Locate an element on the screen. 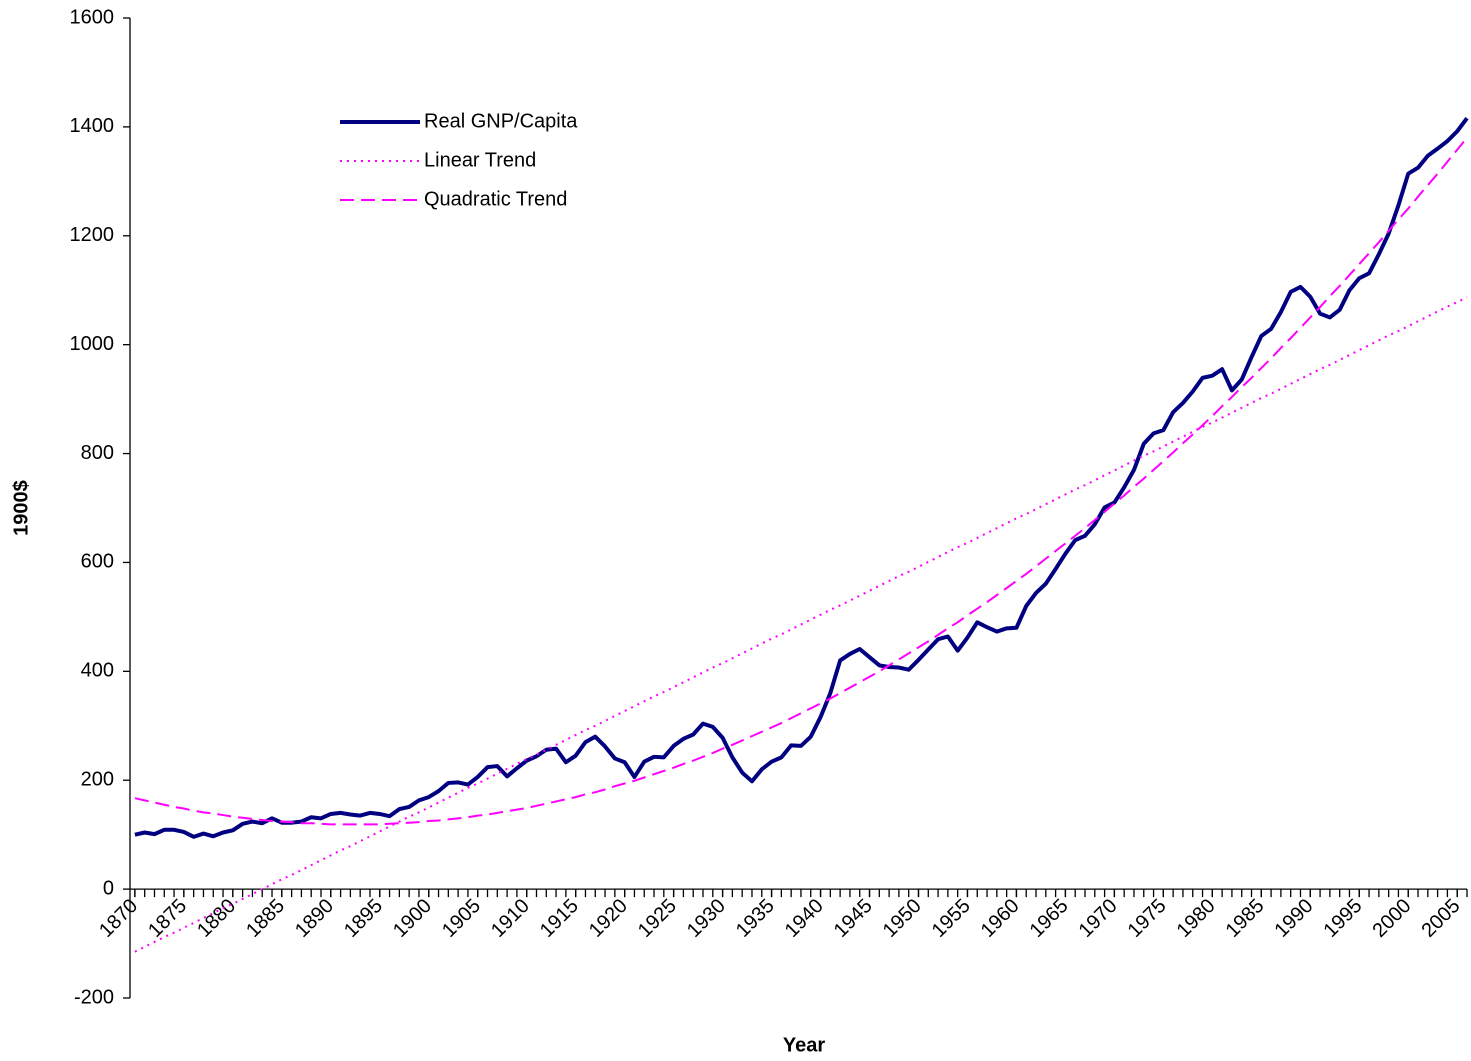 The height and width of the screenshot is (1061, 1471). x-tick-label: 1990 is located at coordinates (1294, 918).